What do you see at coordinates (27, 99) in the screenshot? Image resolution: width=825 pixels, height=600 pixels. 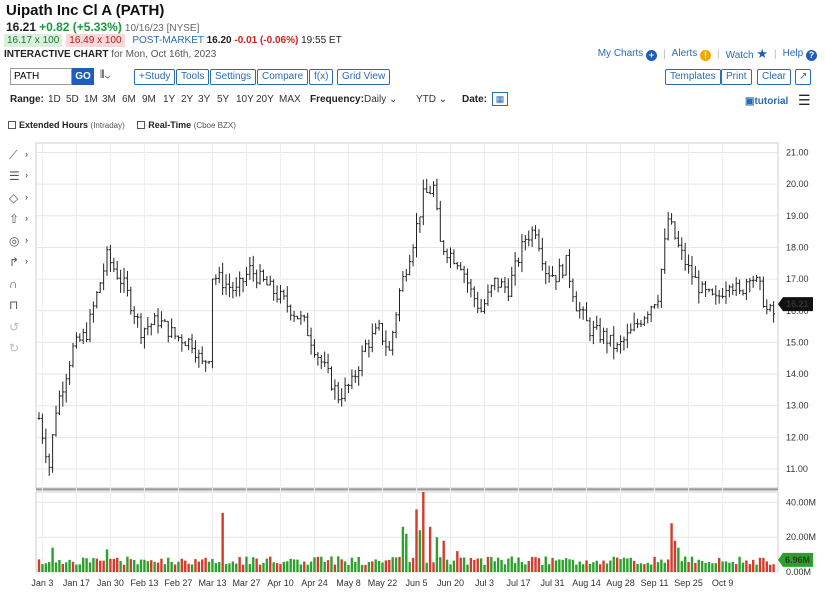 I see `range-label: Range:` at bounding box center [27, 99].